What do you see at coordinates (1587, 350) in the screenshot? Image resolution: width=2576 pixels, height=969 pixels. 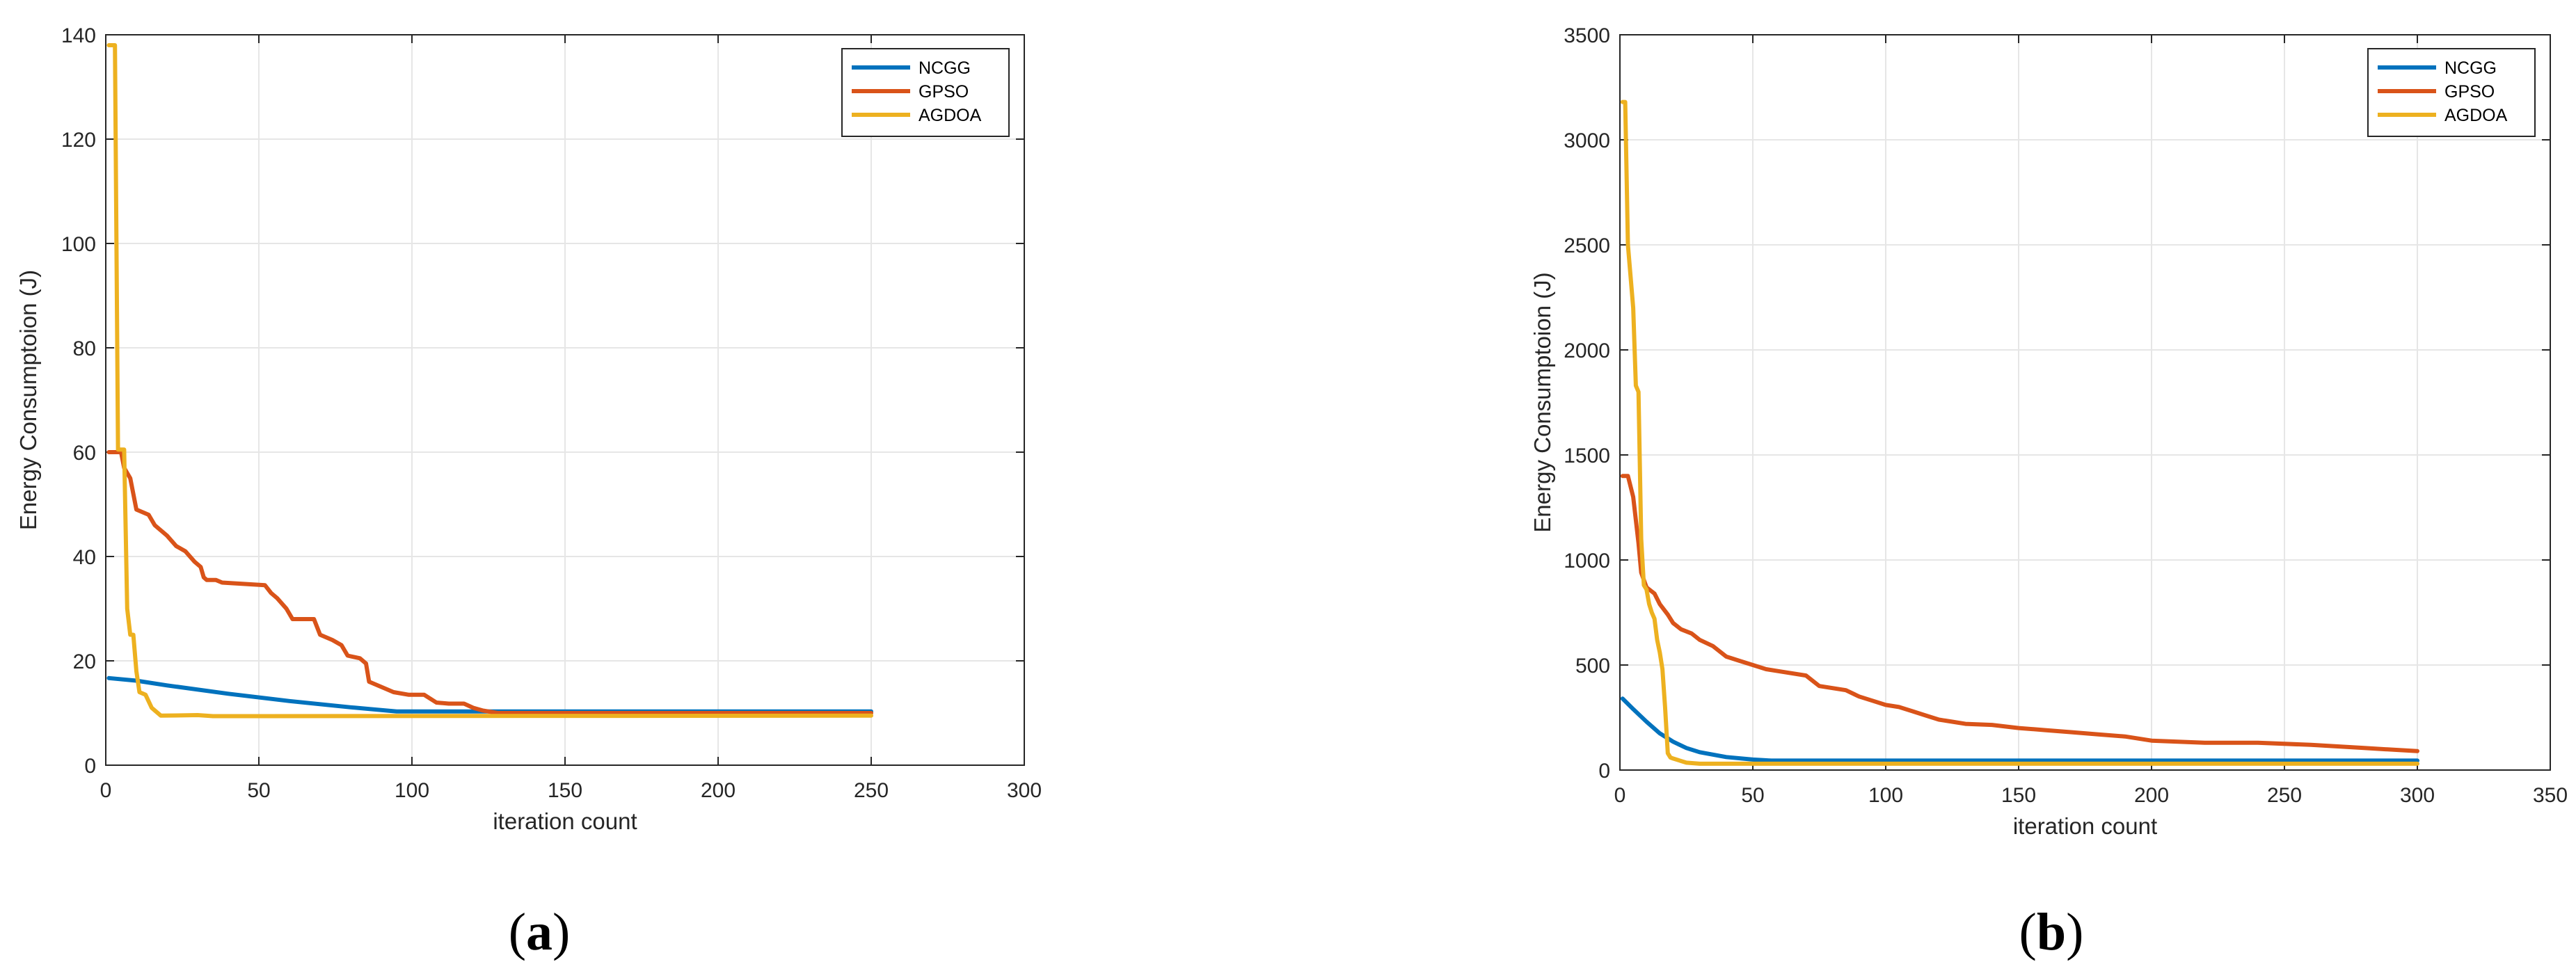 I see `y-tick-label: 2000` at bounding box center [1587, 350].